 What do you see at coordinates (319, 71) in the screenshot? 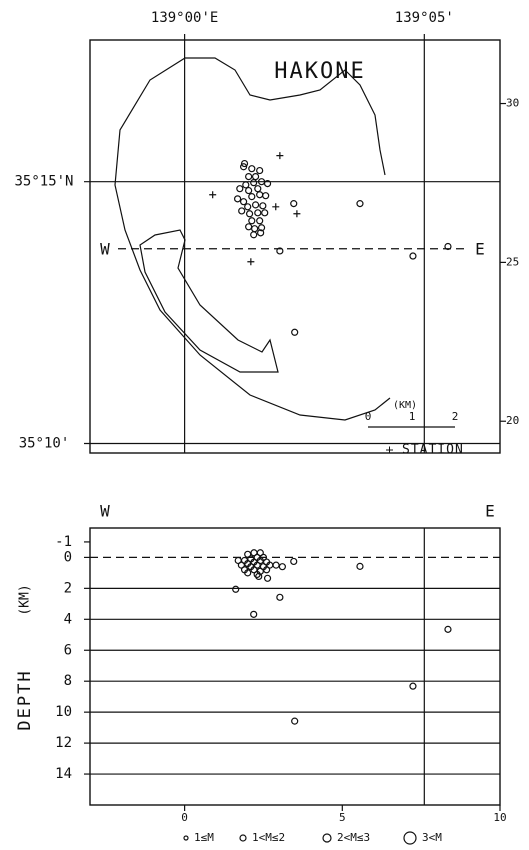
I see `map-title: HAKONE` at bounding box center [319, 71].